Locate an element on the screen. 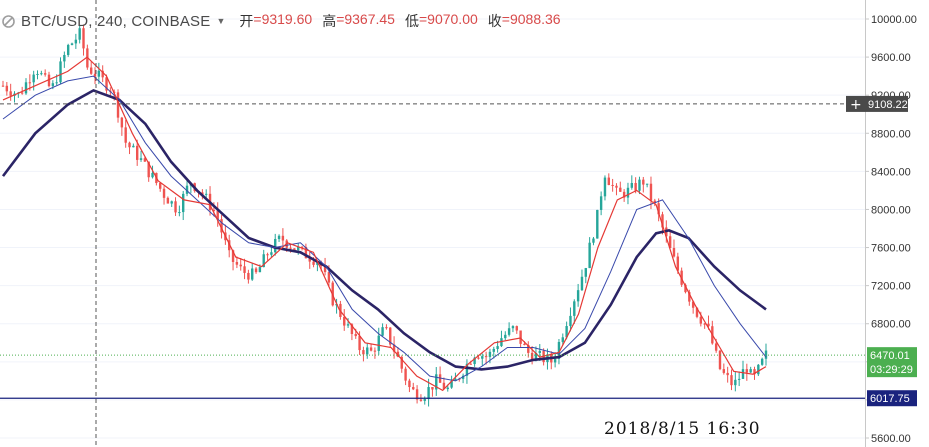  price-axis-tick: 10000.00 is located at coordinates (894, 20).